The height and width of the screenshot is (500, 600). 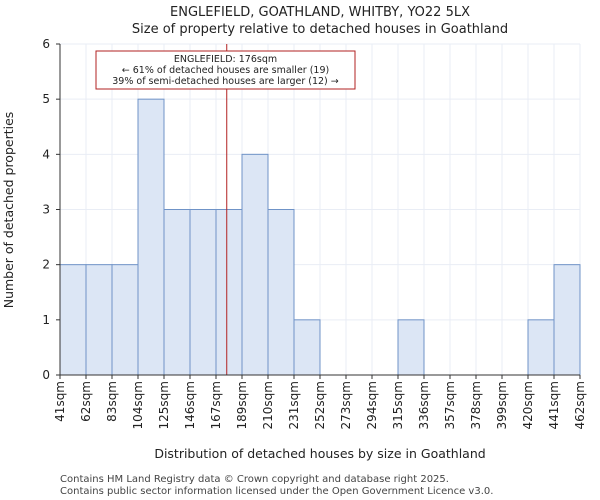 What do you see at coordinates (450, 405) in the screenshot?
I see `x-tick-label: 357sqm` at bounding box center [450, 405].